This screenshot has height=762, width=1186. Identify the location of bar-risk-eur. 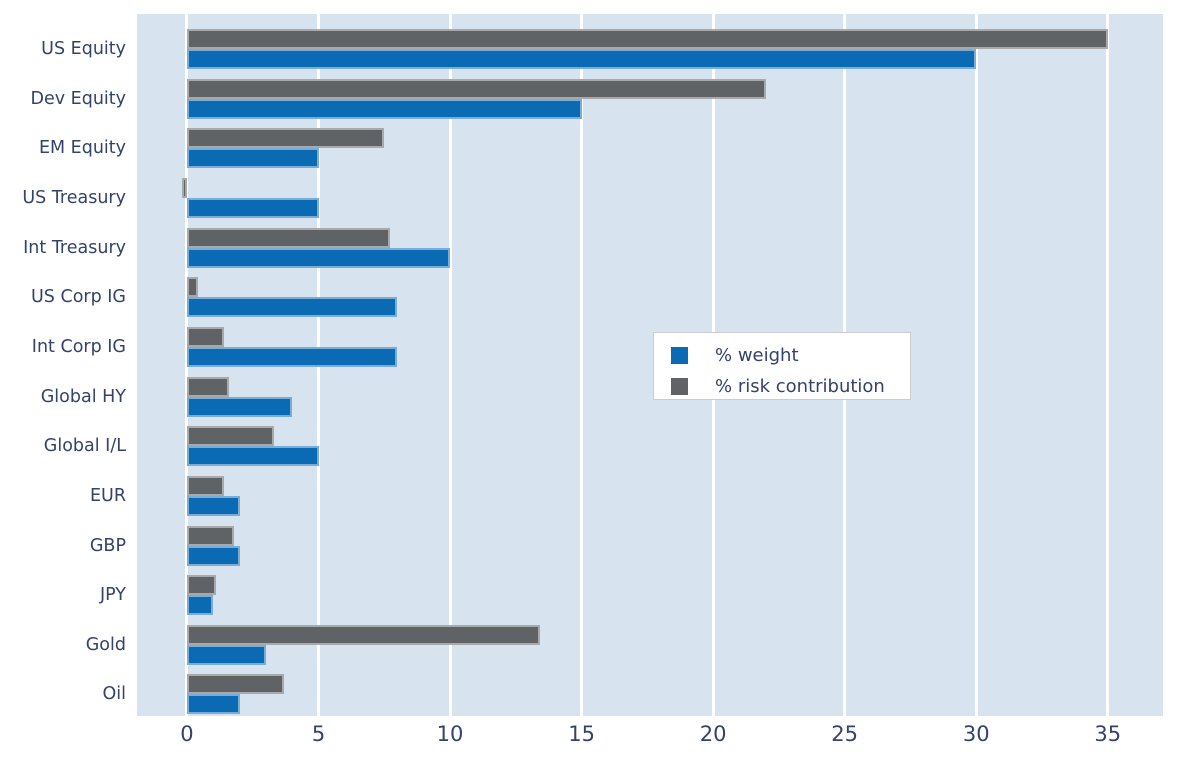
(205, 485).